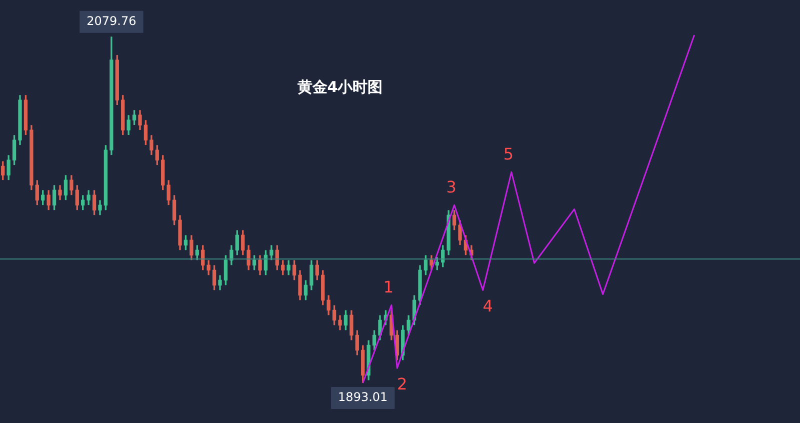 The width and height of the screenshot is (800, 423). I want to click on annotation: 1893.01, so click(363, 397).